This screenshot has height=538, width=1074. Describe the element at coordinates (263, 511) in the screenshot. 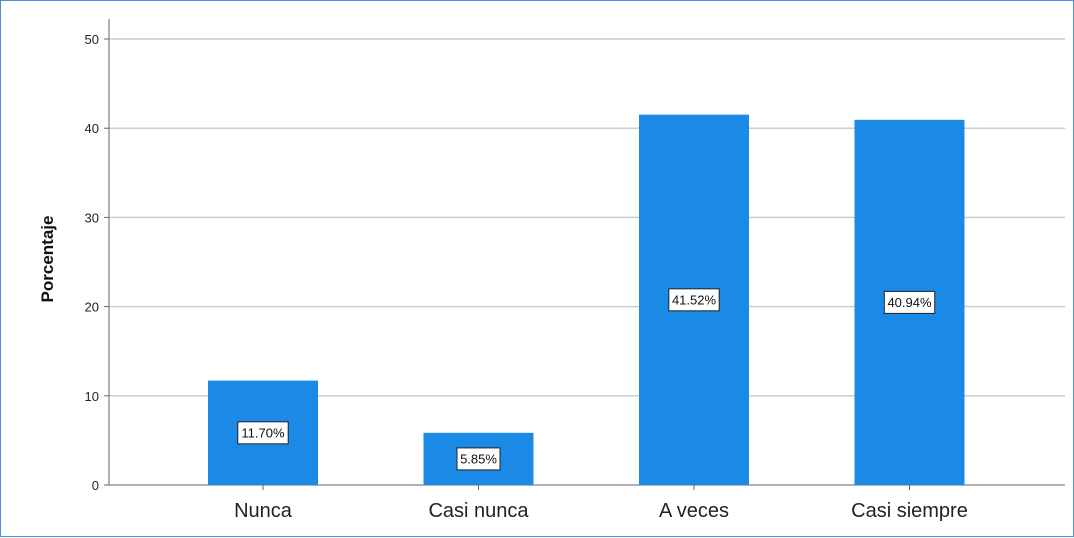

I see `x-tick-label: Nunca` at that location.